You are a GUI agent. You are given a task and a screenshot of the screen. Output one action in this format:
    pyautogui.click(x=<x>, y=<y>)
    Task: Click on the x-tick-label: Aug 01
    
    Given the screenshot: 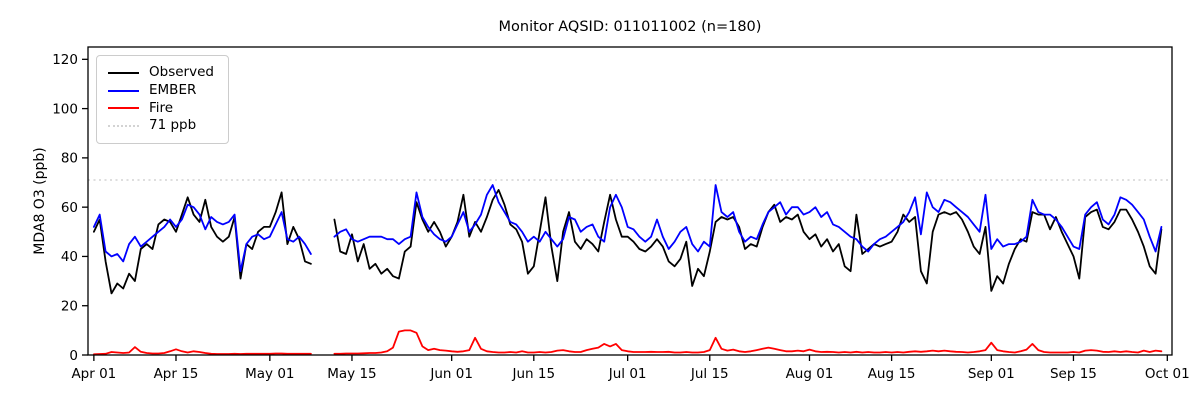 What is the action you would take?
    pyautogui.click(x=810, y=374)
    